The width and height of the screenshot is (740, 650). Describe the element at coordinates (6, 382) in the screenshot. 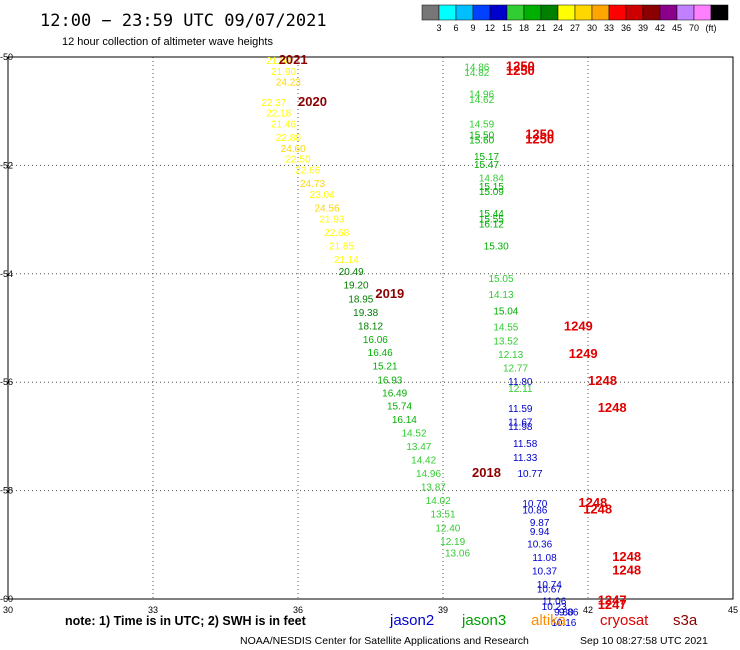

I see `y-tick-label: -56` at that location.